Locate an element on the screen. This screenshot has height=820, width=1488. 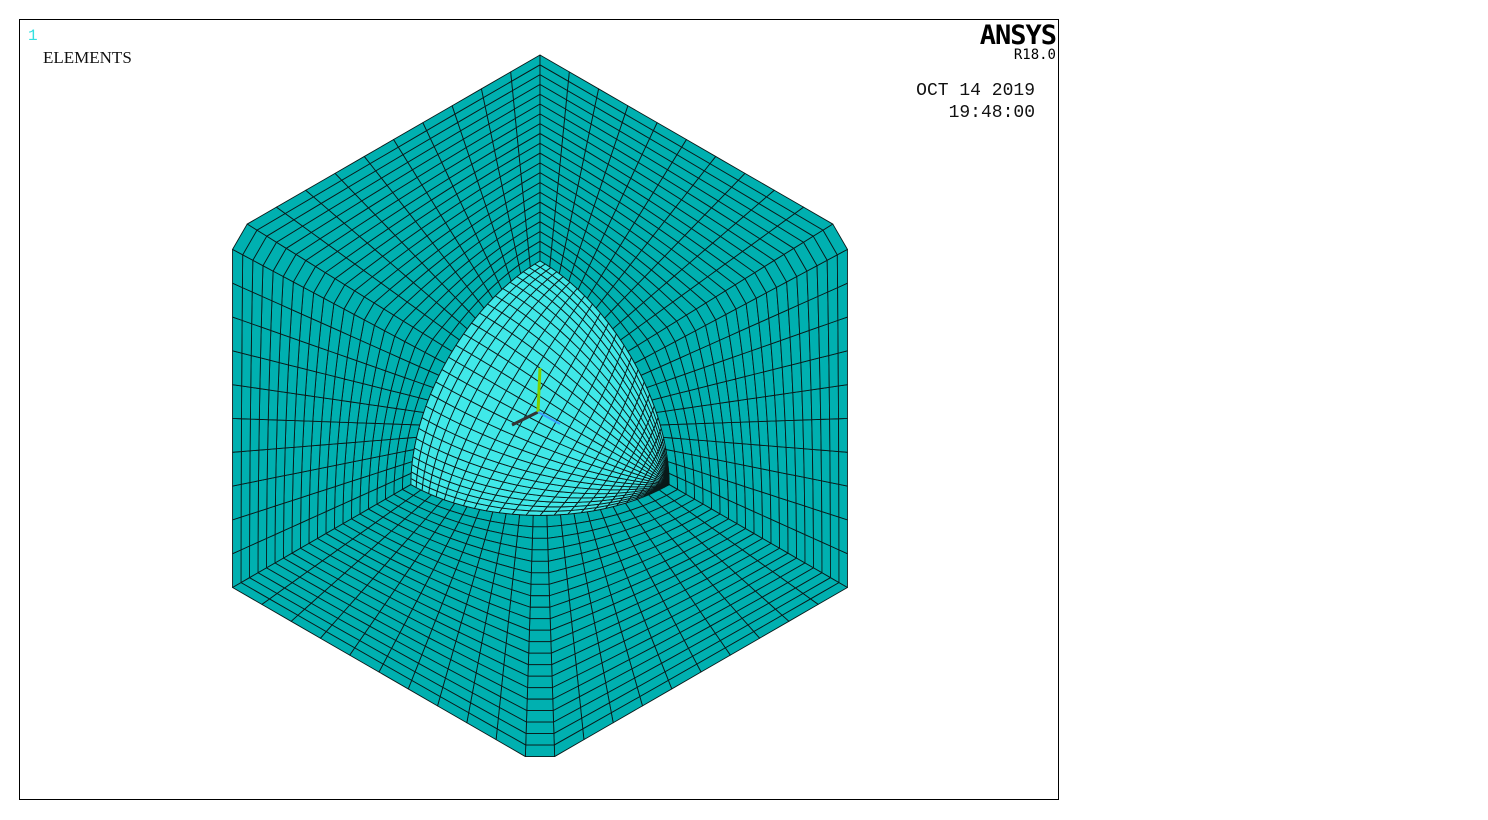
axis-triad-icon is located at coordinates (536, 397).